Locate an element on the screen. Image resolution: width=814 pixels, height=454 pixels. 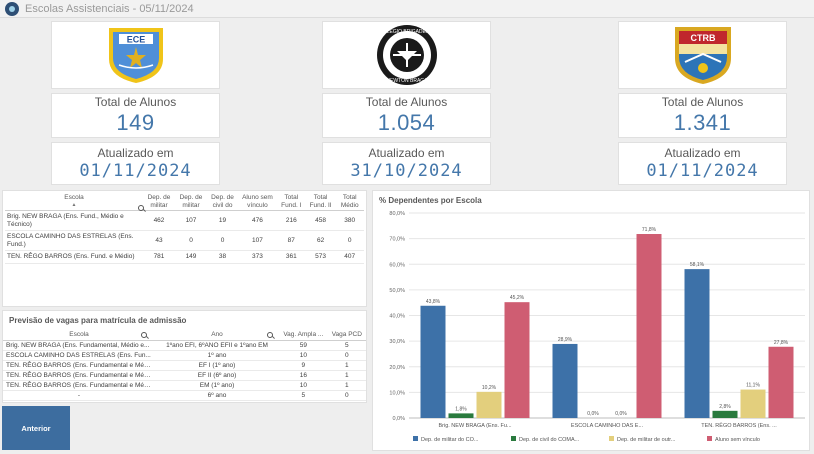
kpi-value: 31/10/2024 is located at coordinates (406, 171).